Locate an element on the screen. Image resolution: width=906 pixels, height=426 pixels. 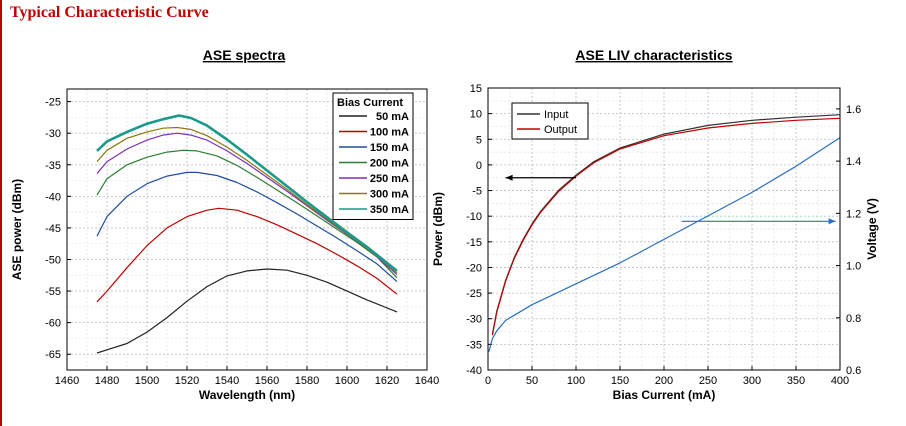
y-tick-label: -55 is located at coordinates (53, 292).